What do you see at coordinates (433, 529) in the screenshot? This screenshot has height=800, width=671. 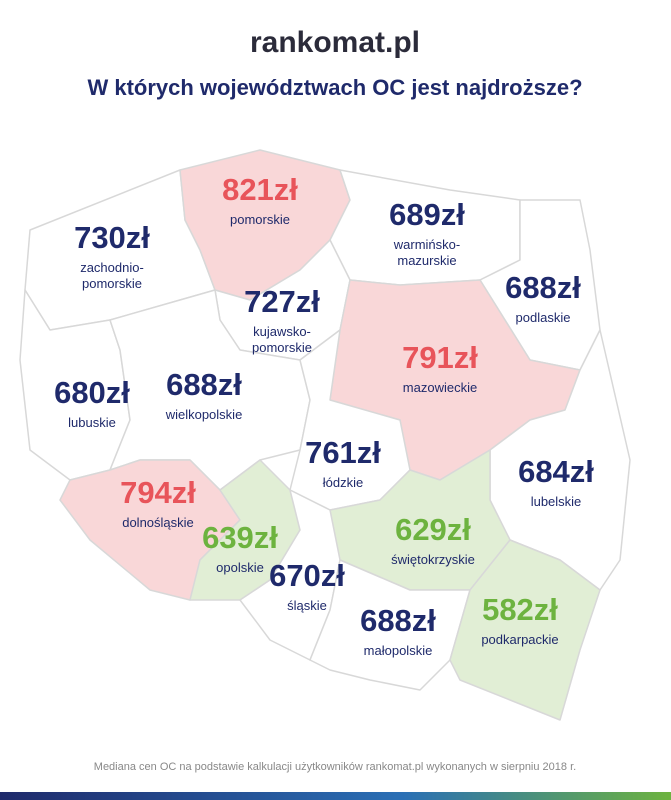 I see `region-price: 629zł` at bounding box center [433, 529].